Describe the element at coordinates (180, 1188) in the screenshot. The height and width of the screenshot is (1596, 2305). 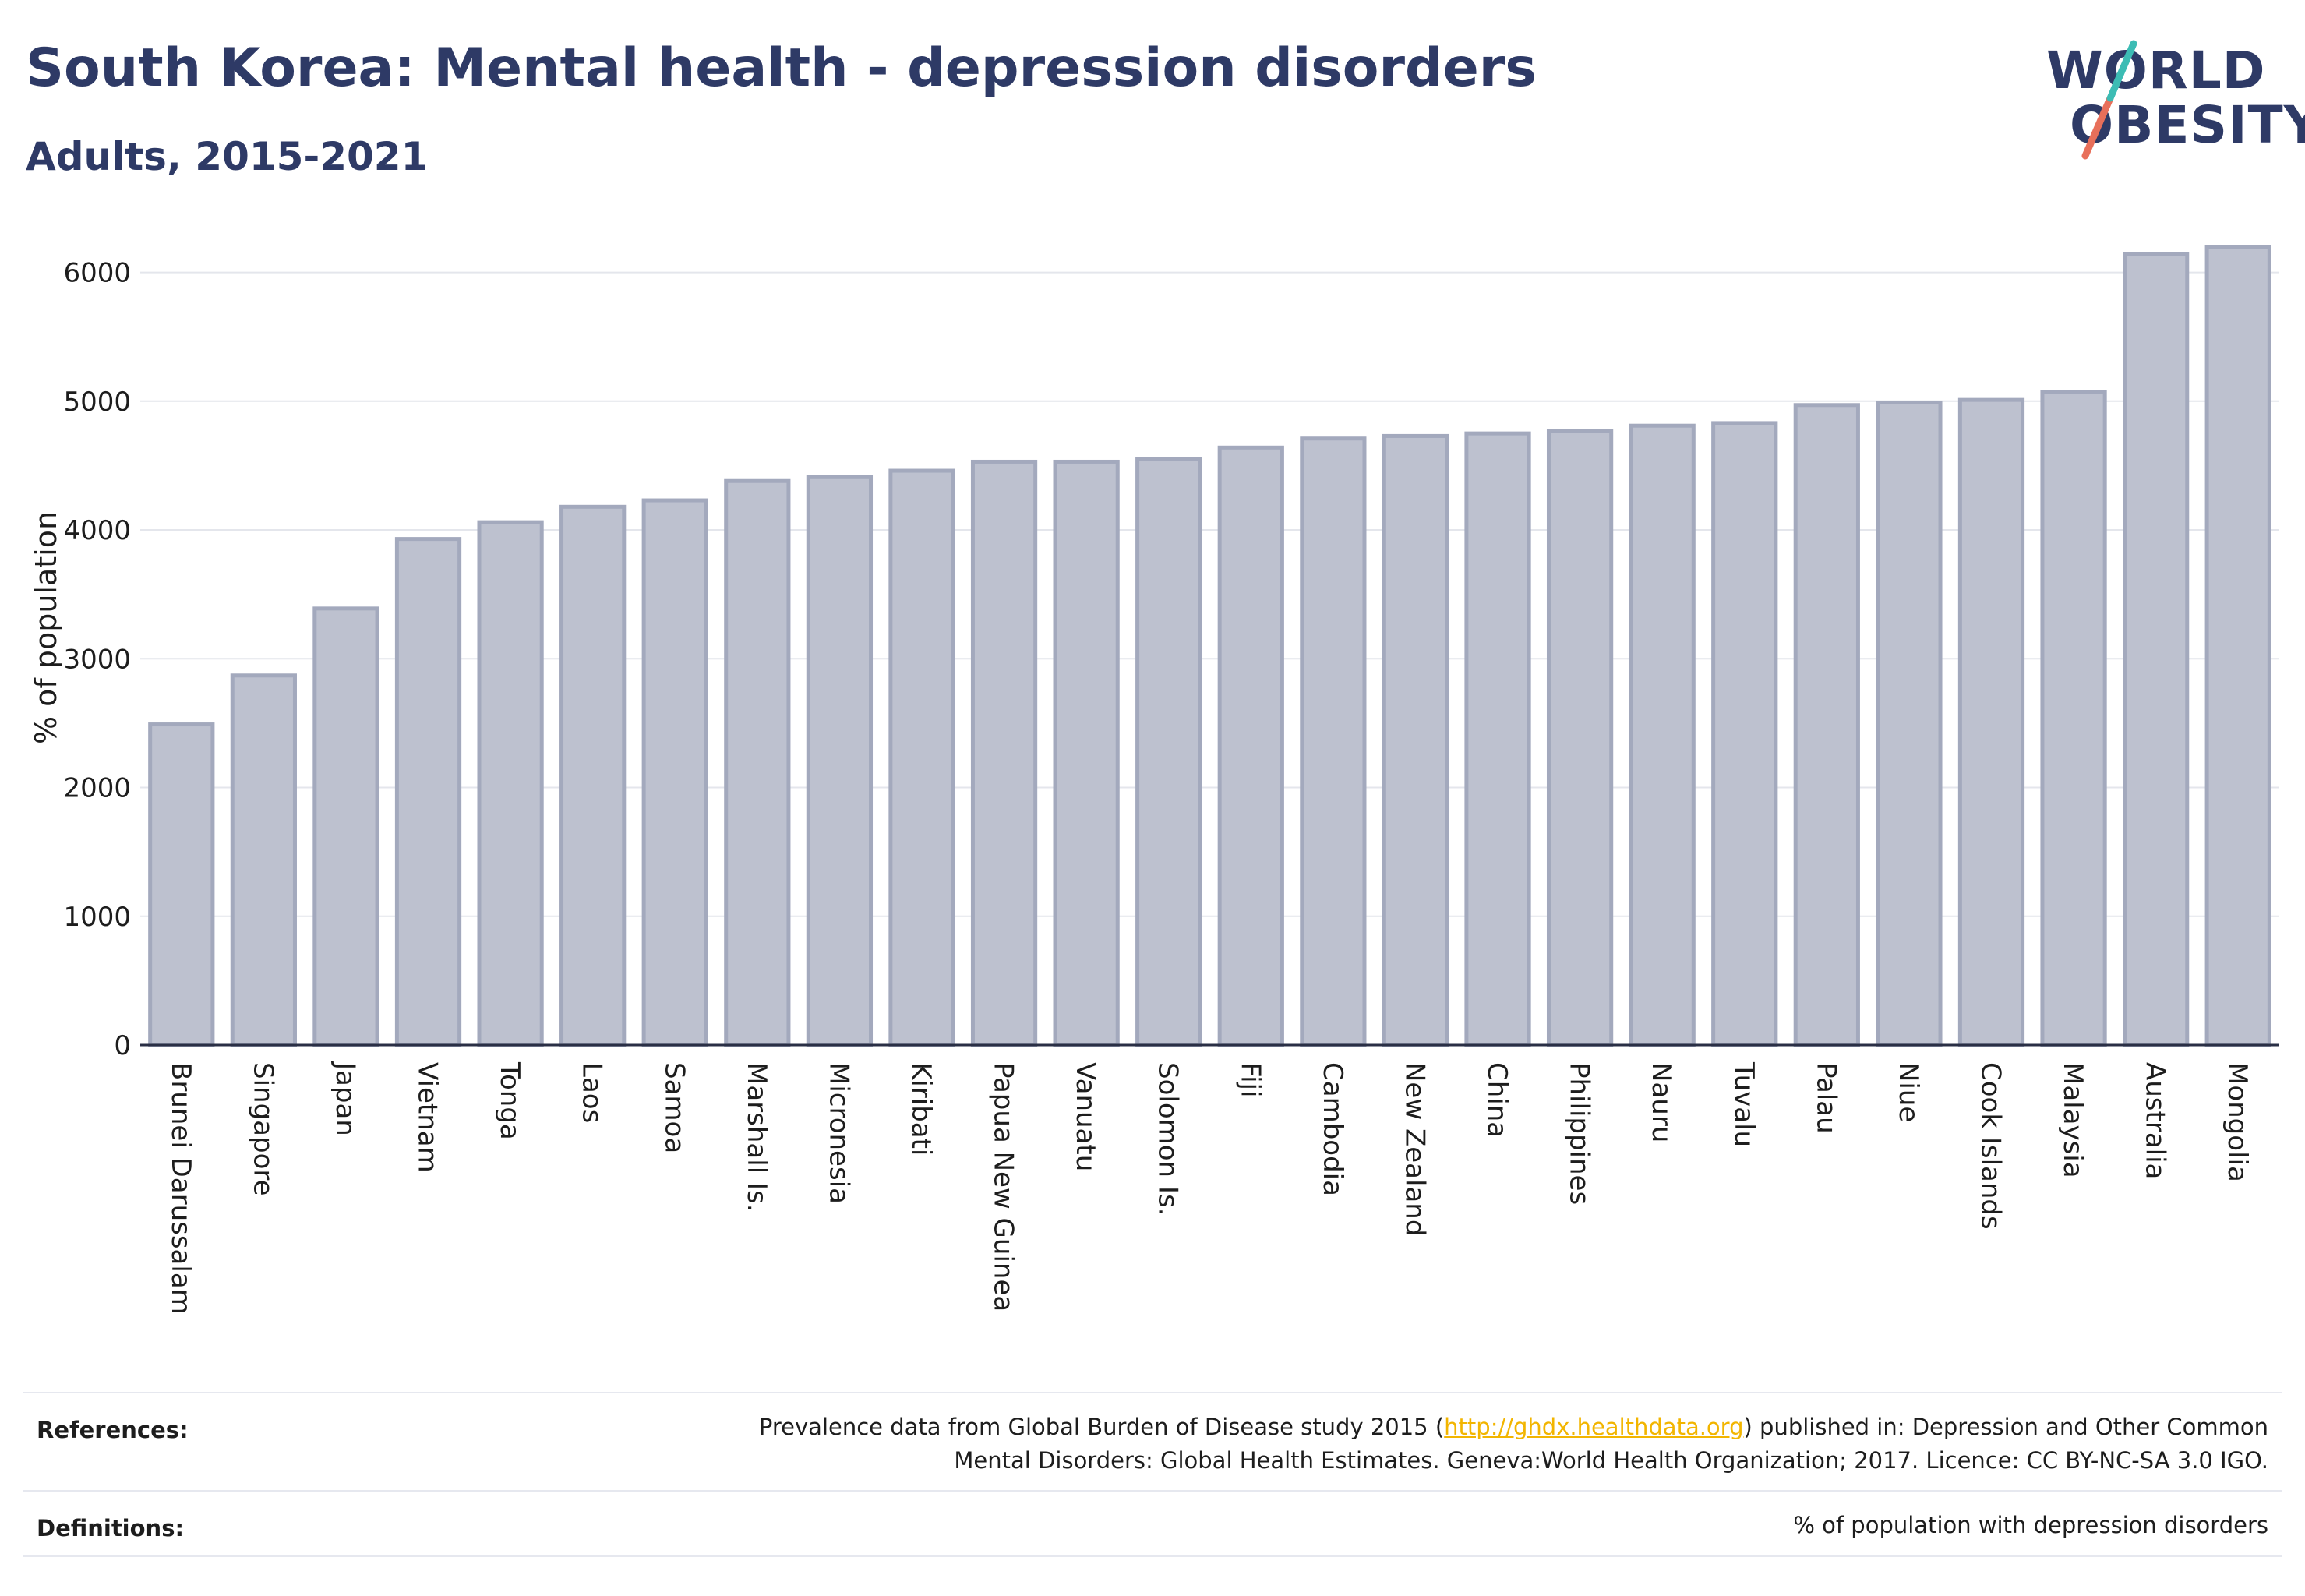
I see `x-tick-label: Brunei Darussalam` at that location.